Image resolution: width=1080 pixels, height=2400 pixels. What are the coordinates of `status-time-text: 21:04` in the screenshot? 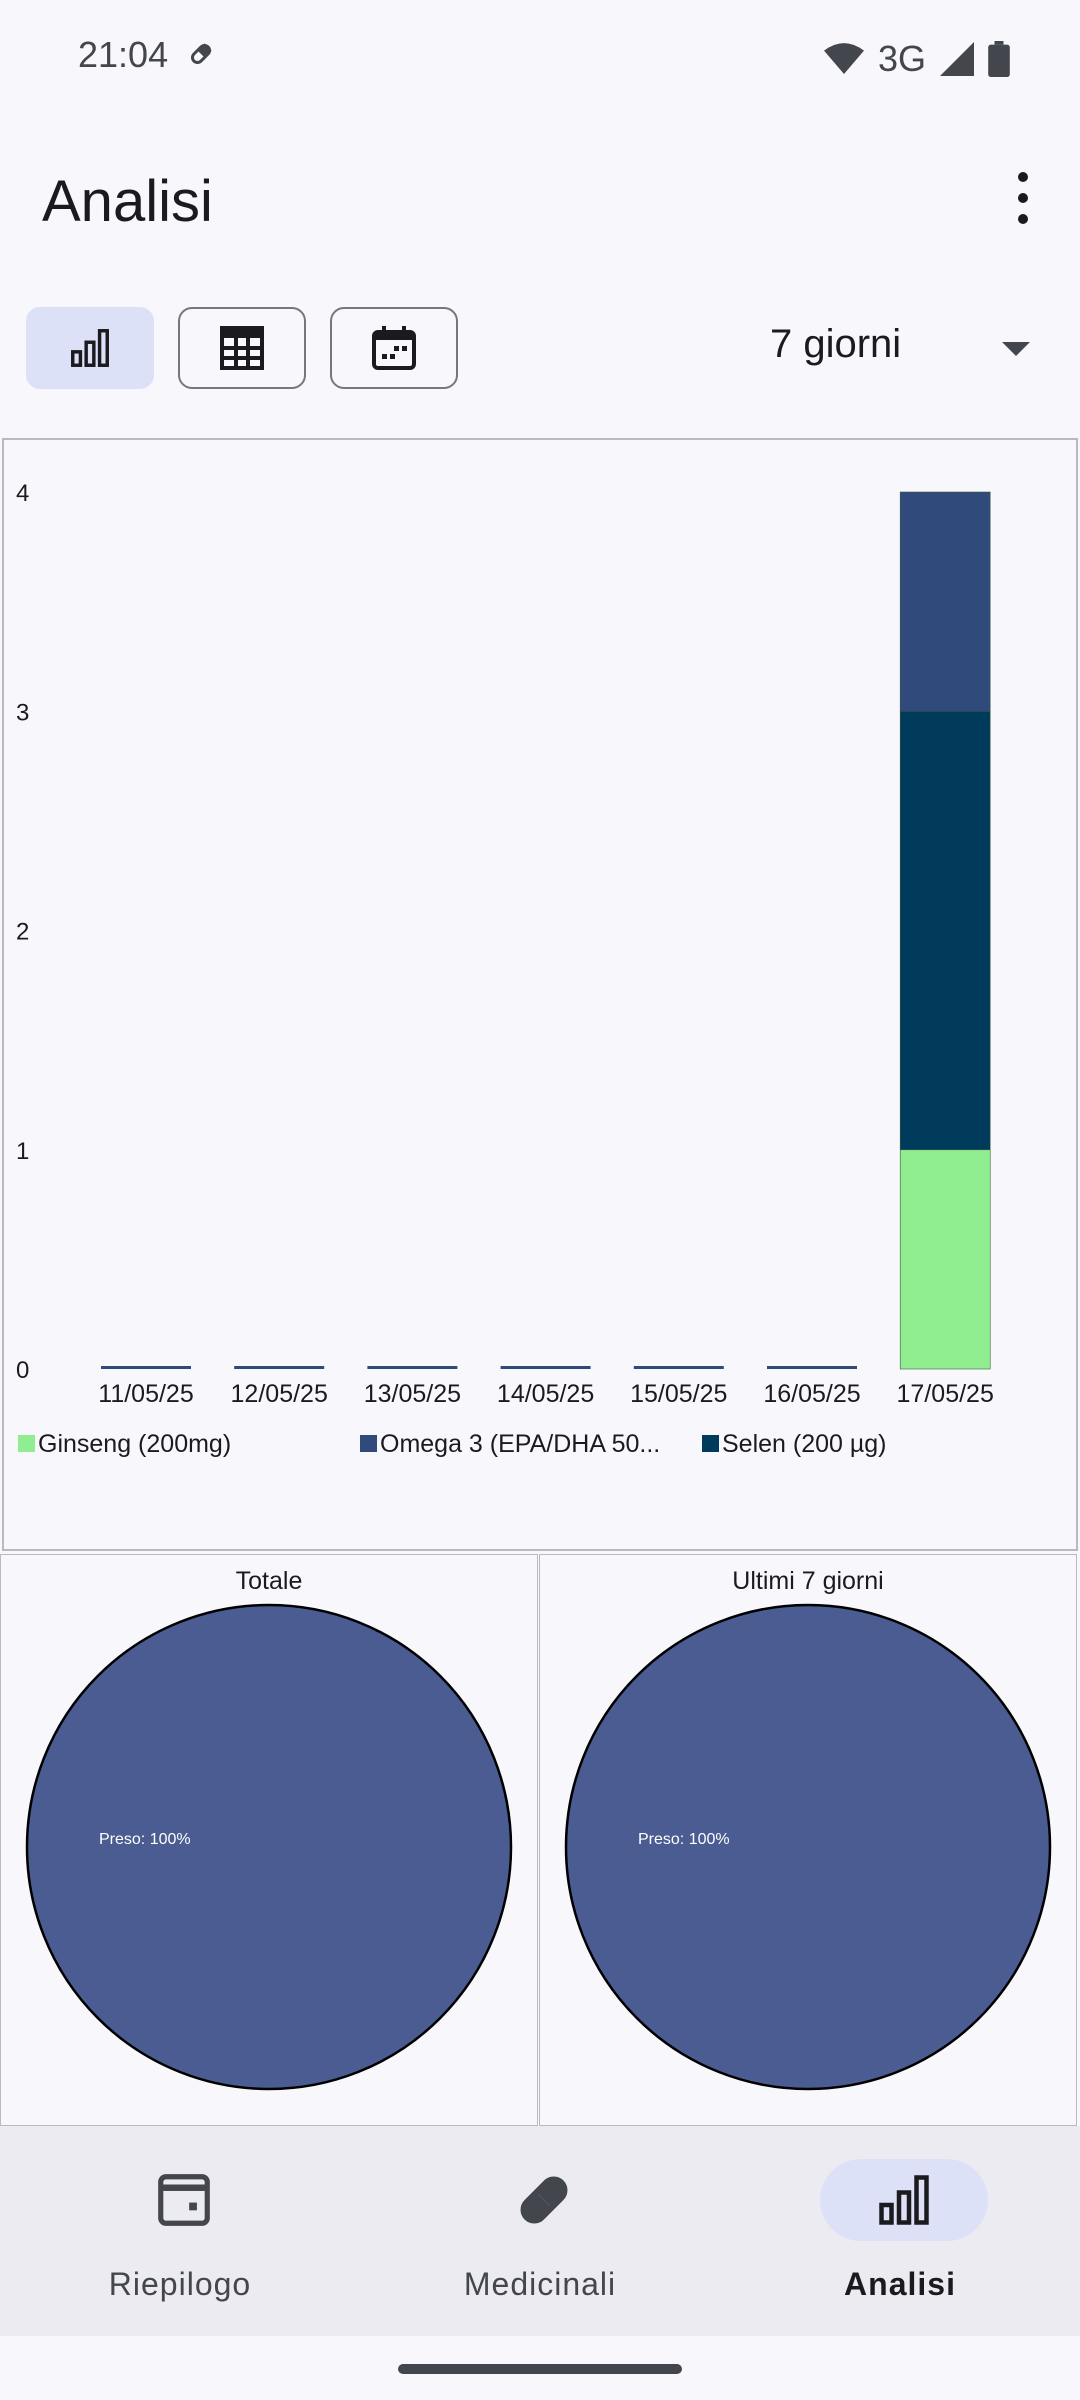 It's located at (123, 54).